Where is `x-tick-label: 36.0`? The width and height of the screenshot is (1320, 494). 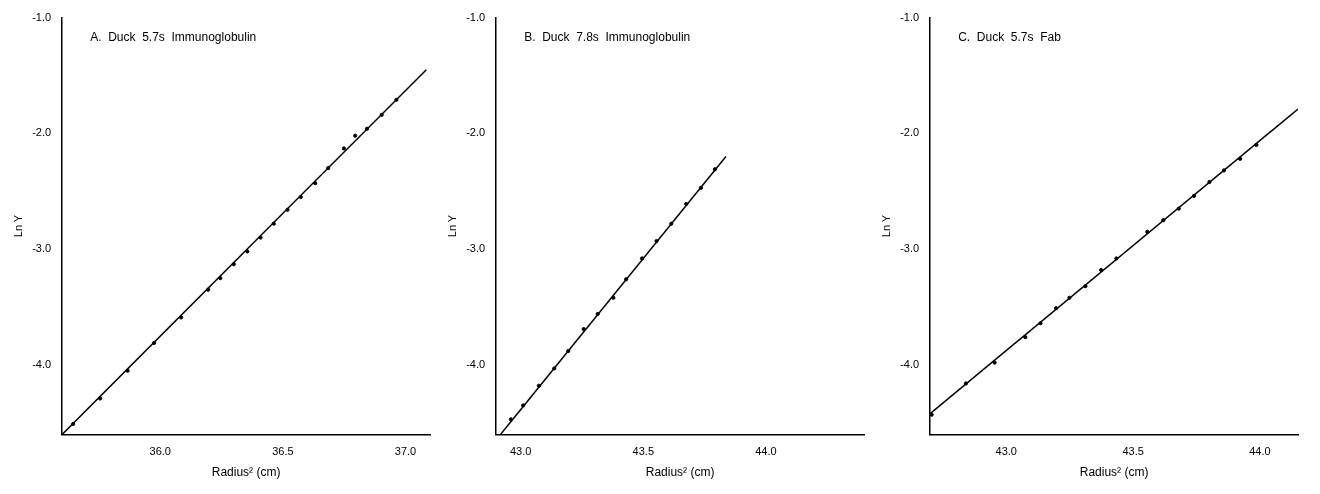 x-tick-label: 36.0 is located at coordinates (160, 451).